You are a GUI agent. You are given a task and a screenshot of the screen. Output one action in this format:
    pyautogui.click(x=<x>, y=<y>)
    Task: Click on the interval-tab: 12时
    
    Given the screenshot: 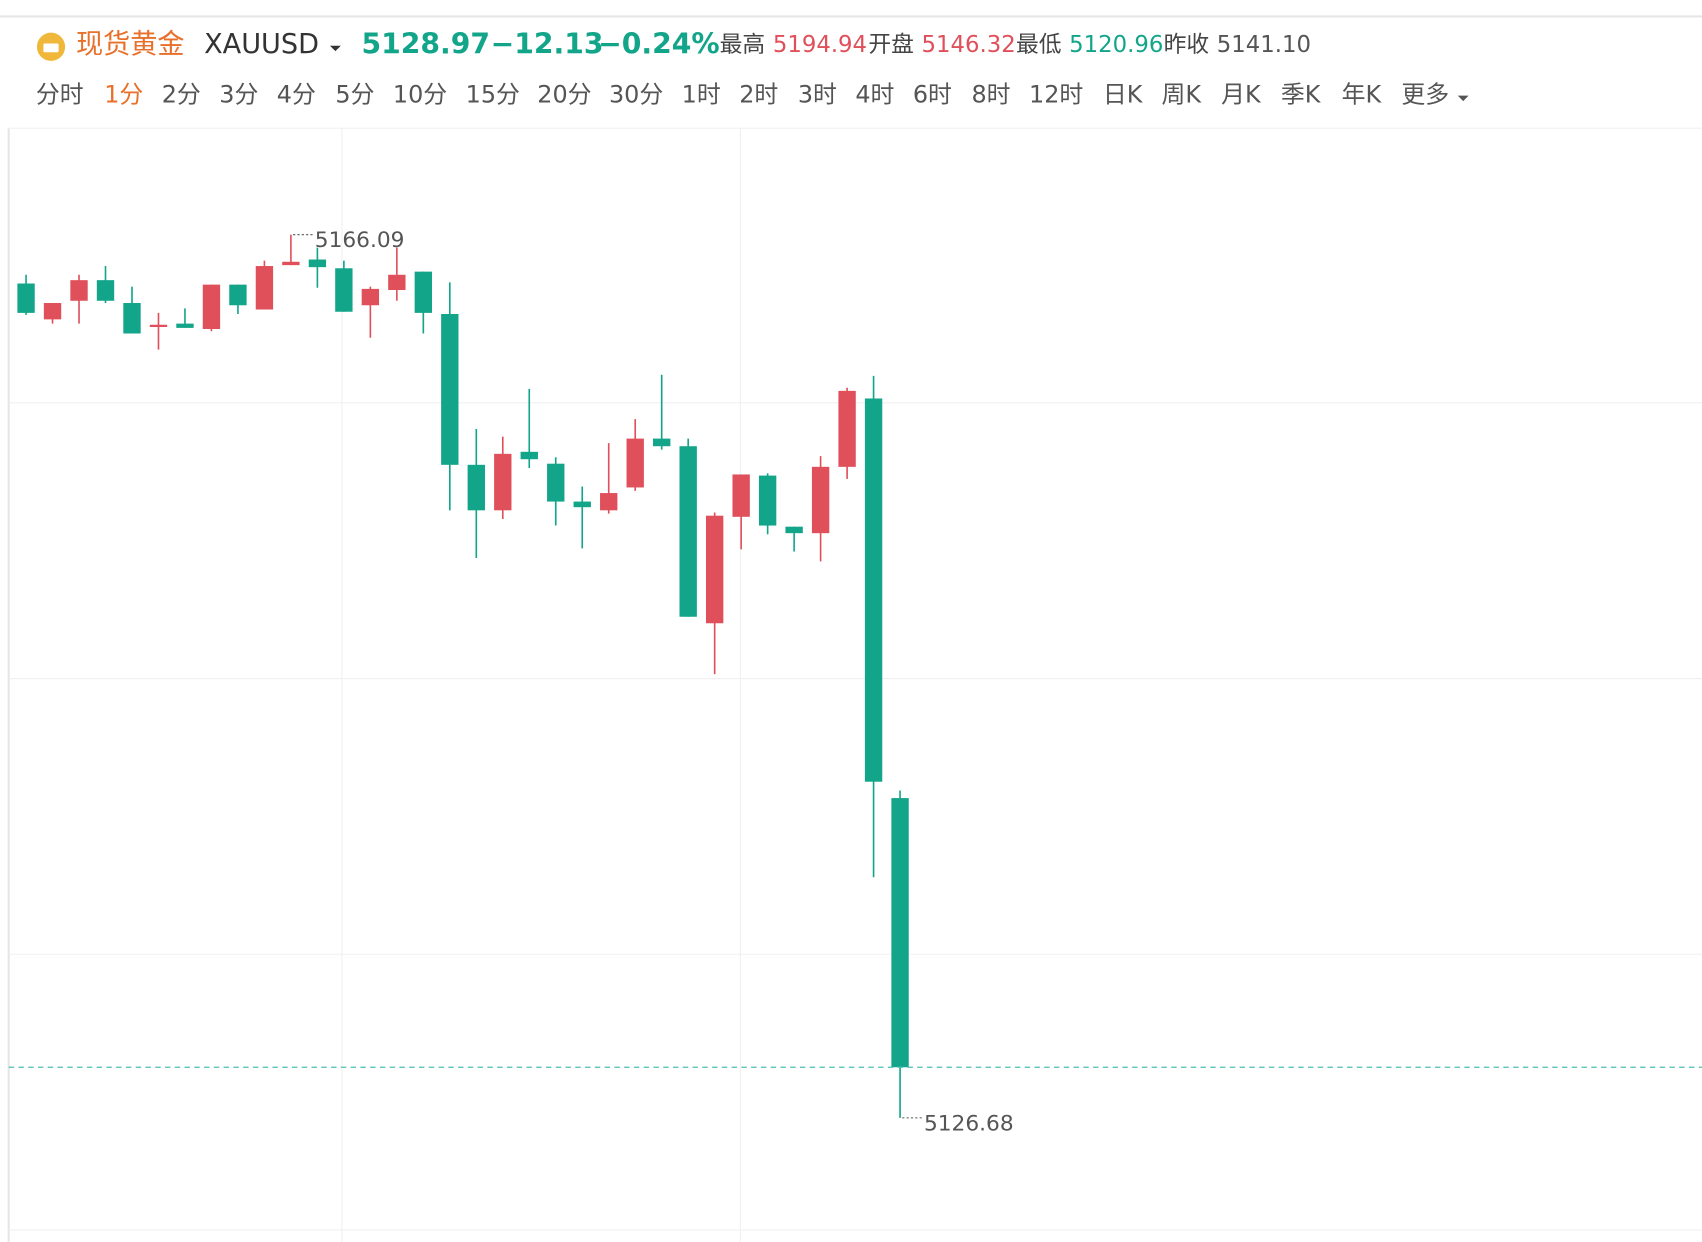 What is the action you would take?
    pyautogui.click(x=1056, y=95)
    